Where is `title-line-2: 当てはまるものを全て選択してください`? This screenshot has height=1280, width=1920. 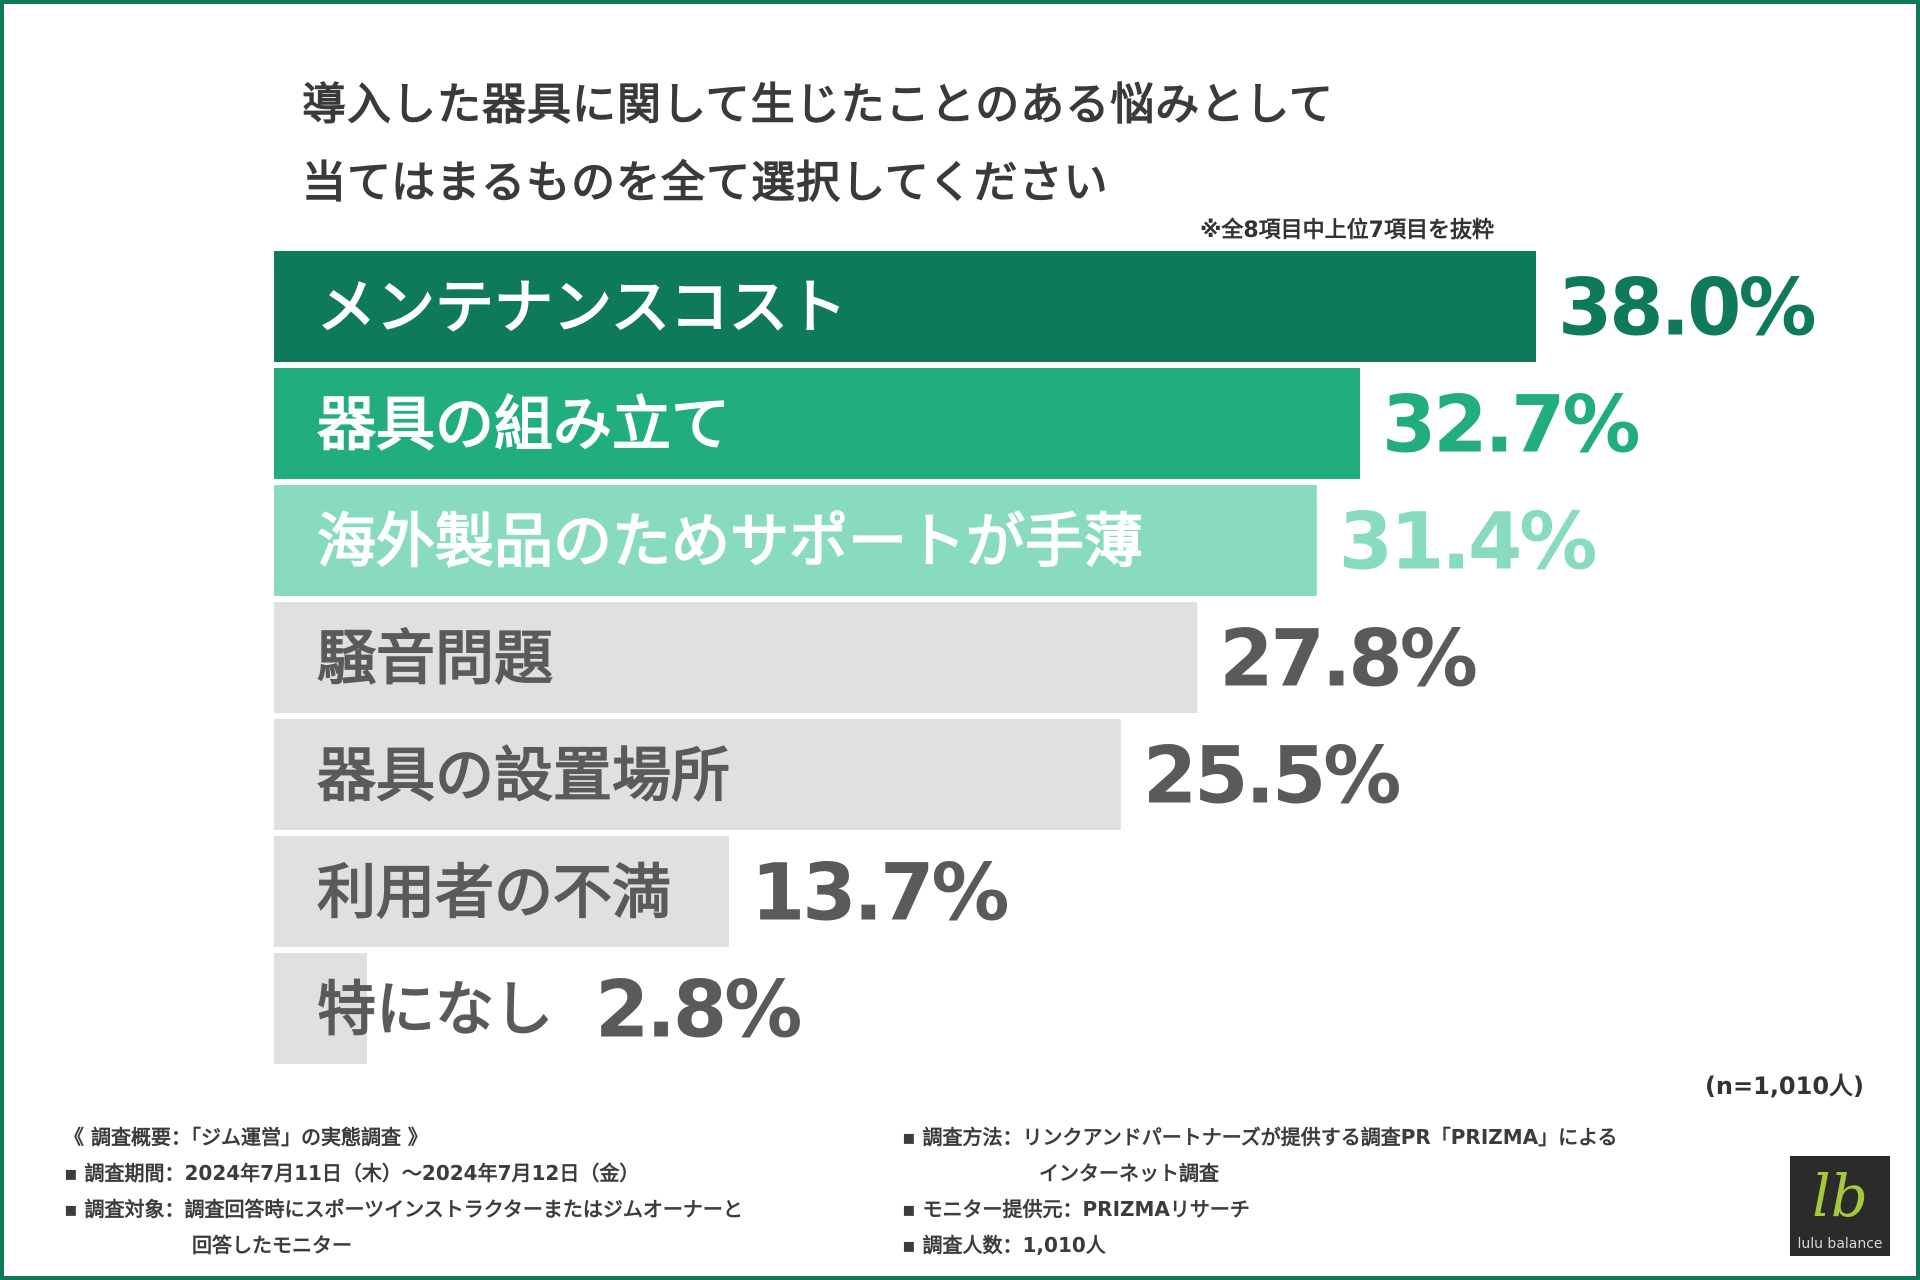 title-line-2: 当てはまるものを全て選択してください is located at coordinates (705, 182).